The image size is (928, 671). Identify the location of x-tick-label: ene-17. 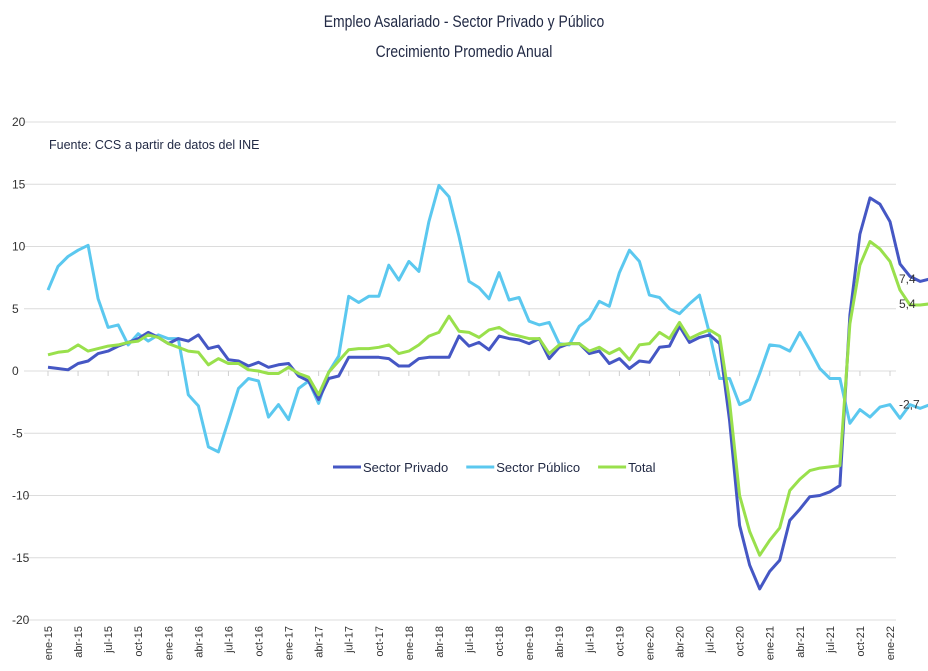
(290, 643).